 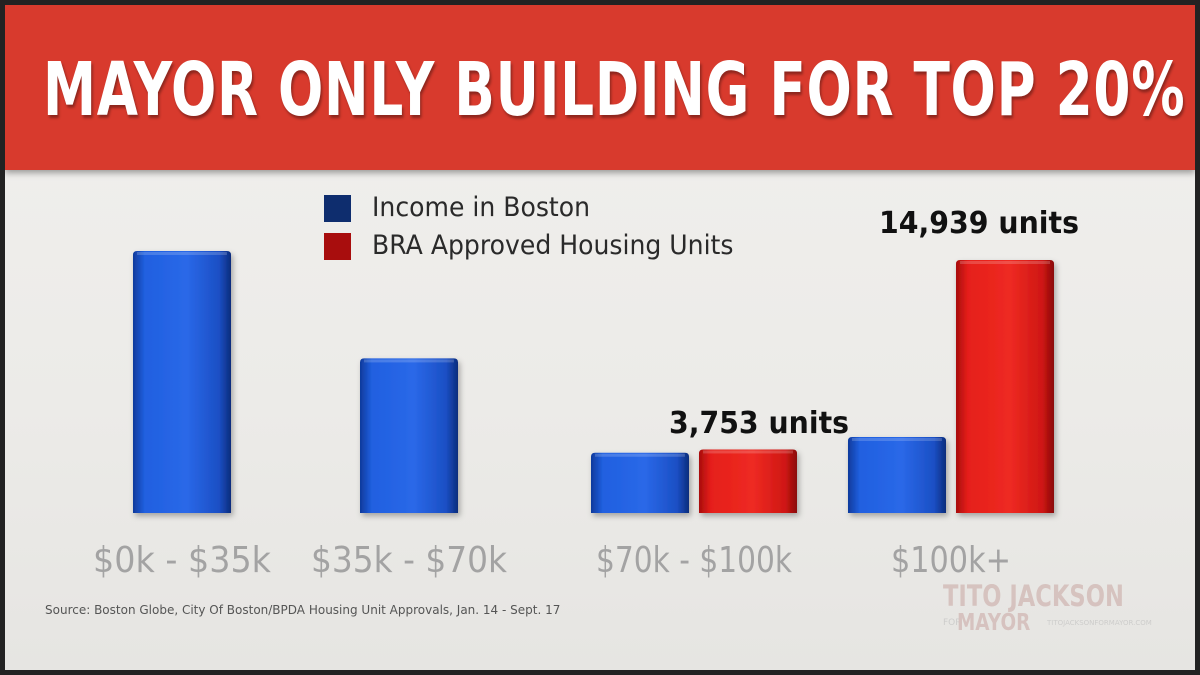 What do you see at coordinates (979, 223) in the screenshot?
I see `data-label-3: 14,939 units` at bounding box center [979, 223].